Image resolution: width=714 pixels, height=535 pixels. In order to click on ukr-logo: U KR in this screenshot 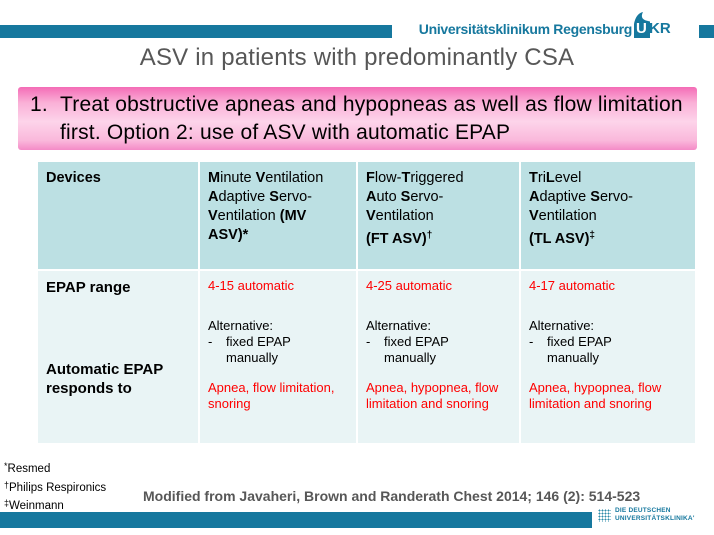, I will do `click(663, 27)`.